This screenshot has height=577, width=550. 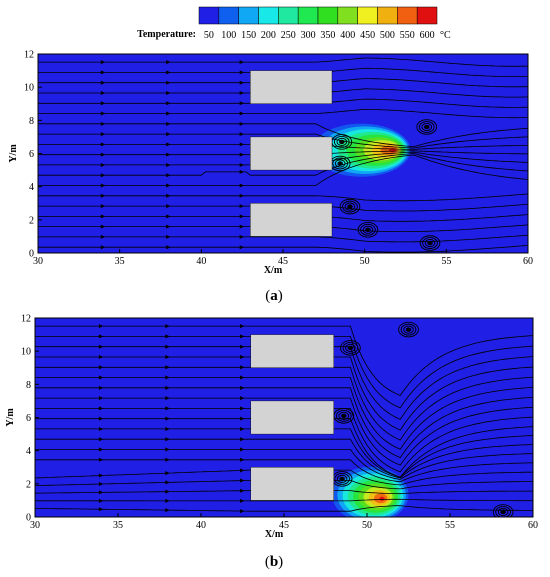 What do you see at coordinates (31, 187) in the screenshot?
I see `panel-a-y-tick-label: 4` at bounding box center [31, 187].